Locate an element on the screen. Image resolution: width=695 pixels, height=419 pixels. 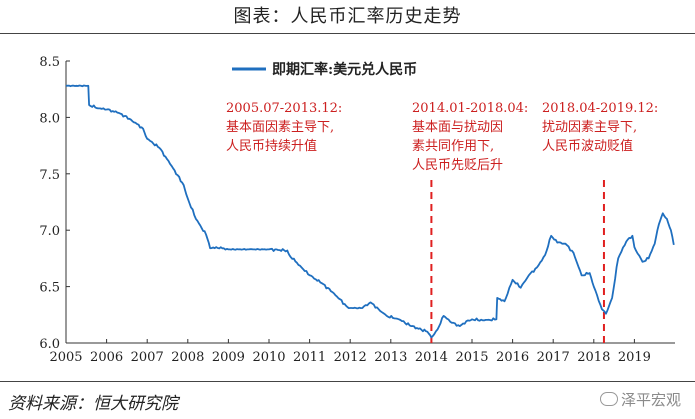
x-tick-label: 2015 is located at coordinates (471, 357).